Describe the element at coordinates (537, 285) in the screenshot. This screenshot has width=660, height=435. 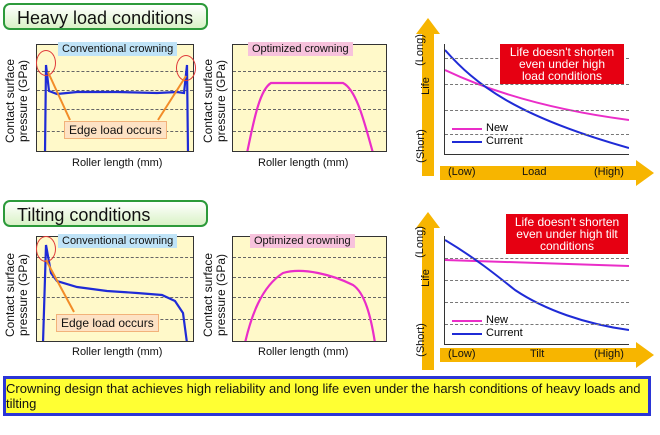
I see `tilt-life-curves` at that location.